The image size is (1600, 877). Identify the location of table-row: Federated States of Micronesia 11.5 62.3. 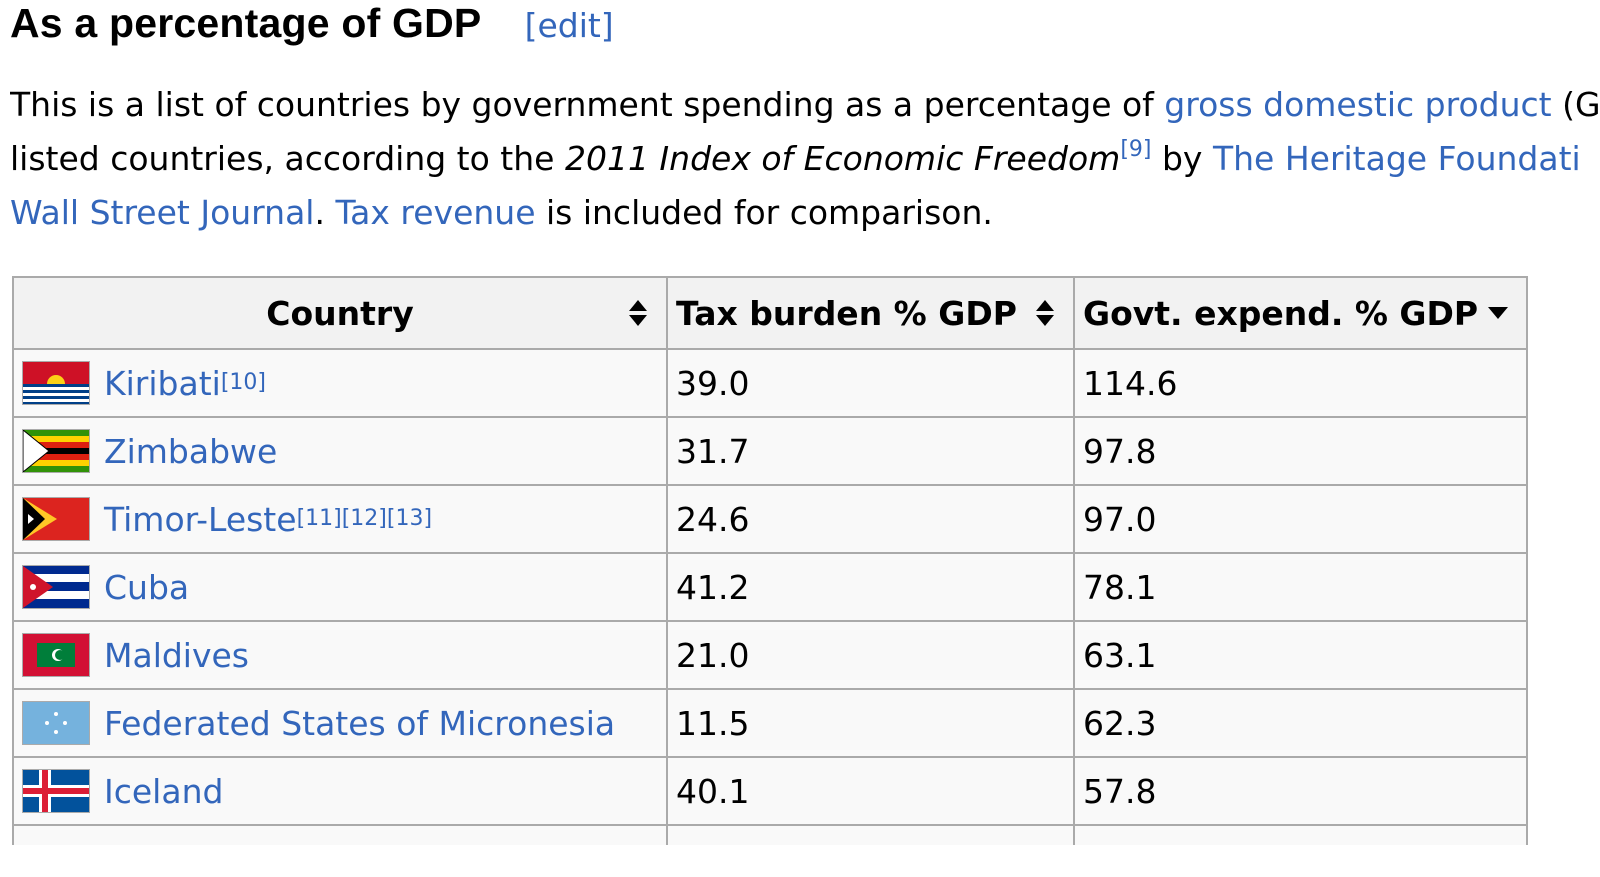
(770, 723).